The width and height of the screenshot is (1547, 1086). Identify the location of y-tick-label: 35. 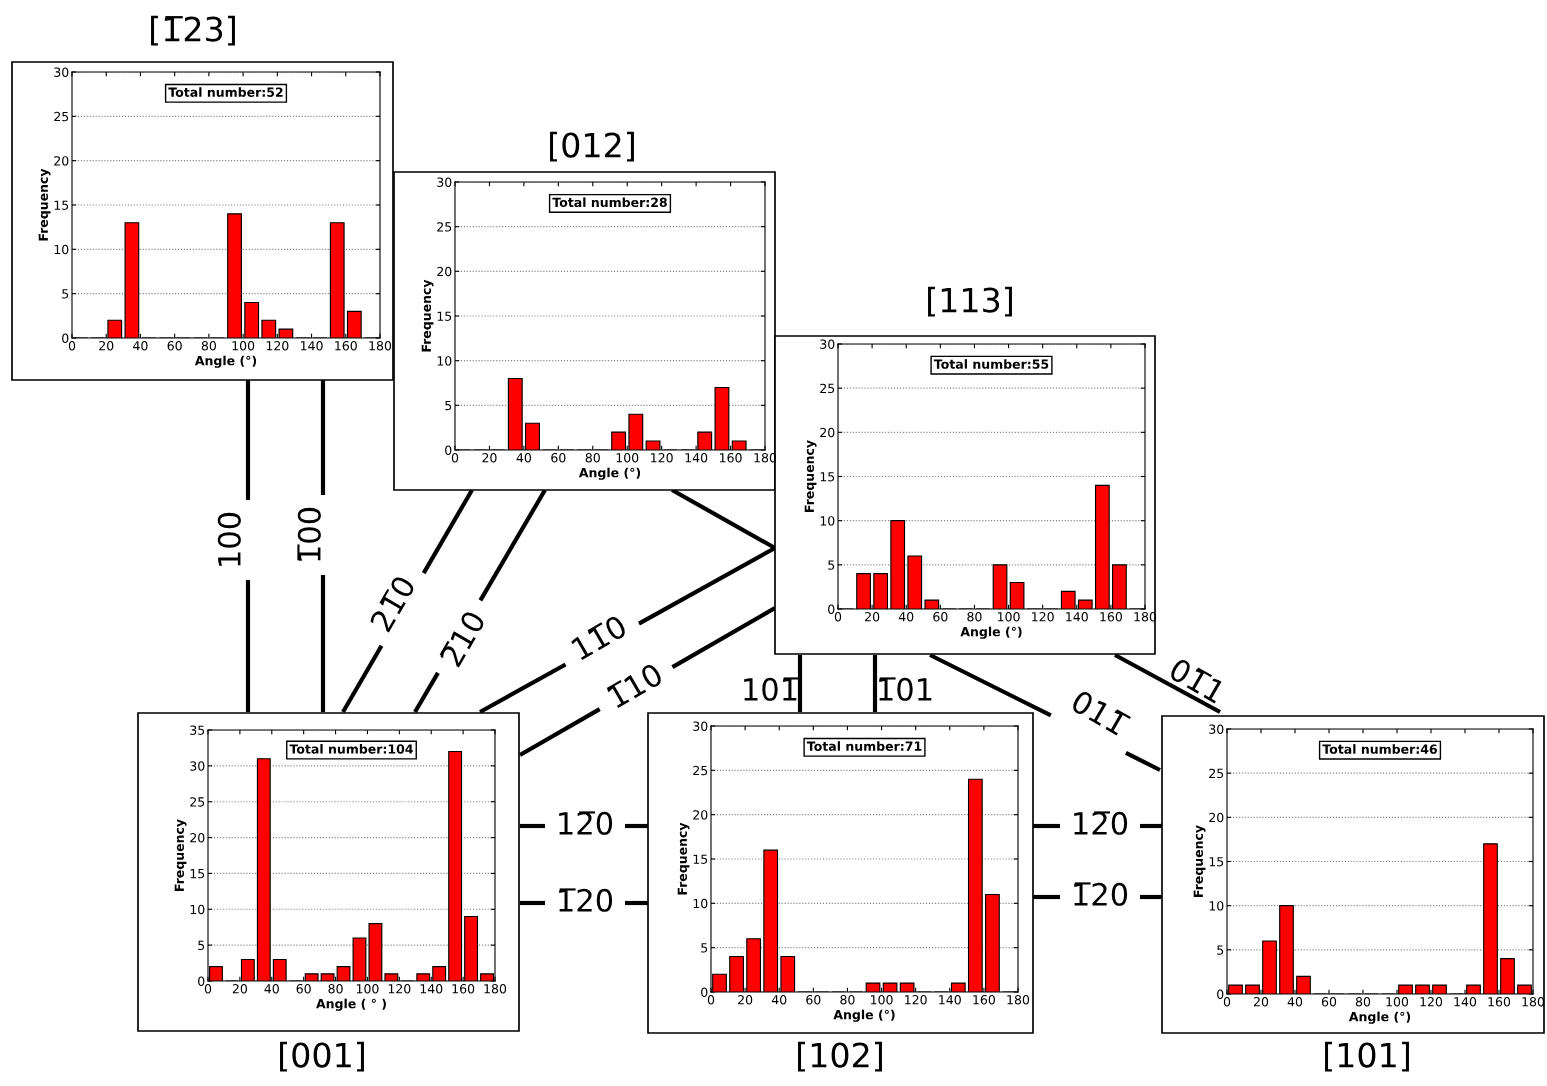
(197, 730).